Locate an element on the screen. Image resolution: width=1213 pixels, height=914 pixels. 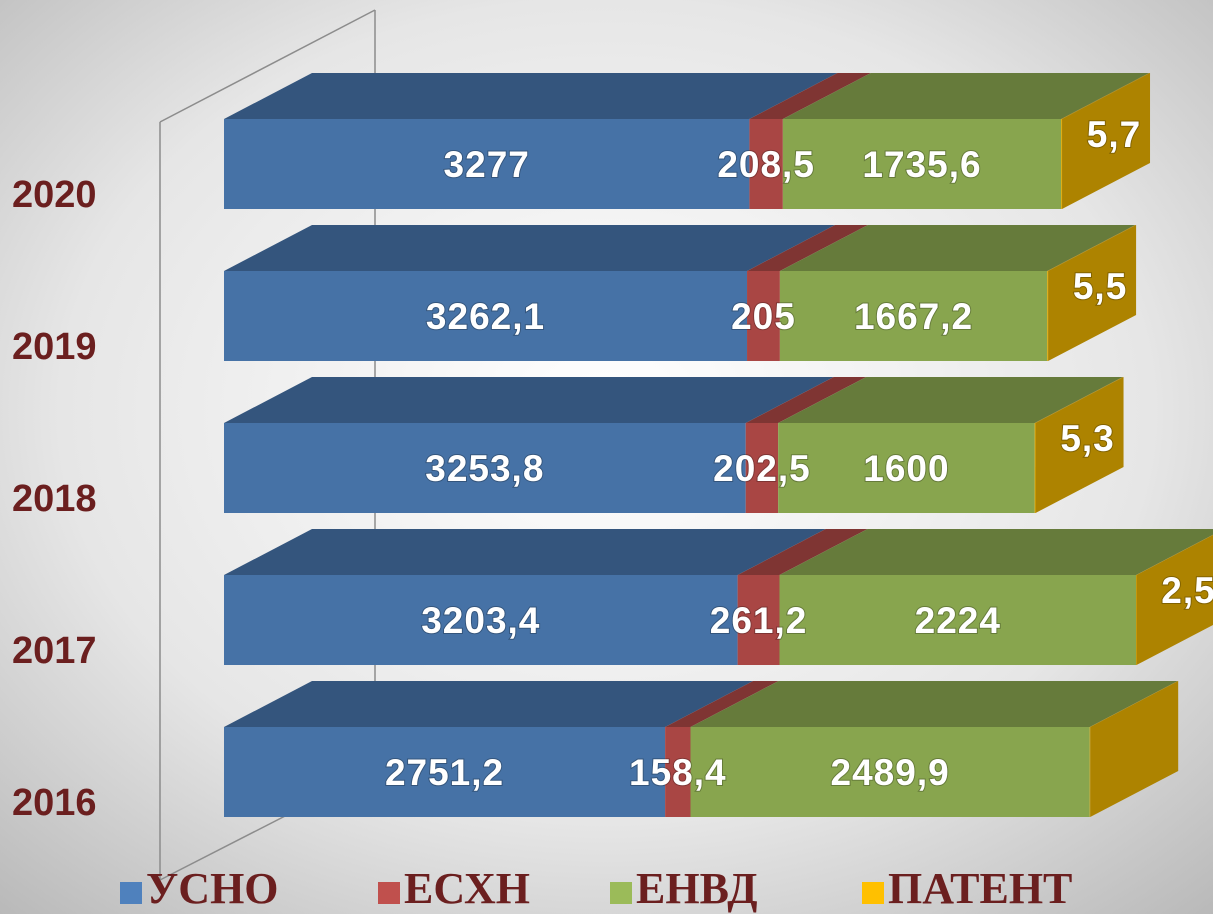
data-label: 1667,2 is located at coordinates (913, 316).